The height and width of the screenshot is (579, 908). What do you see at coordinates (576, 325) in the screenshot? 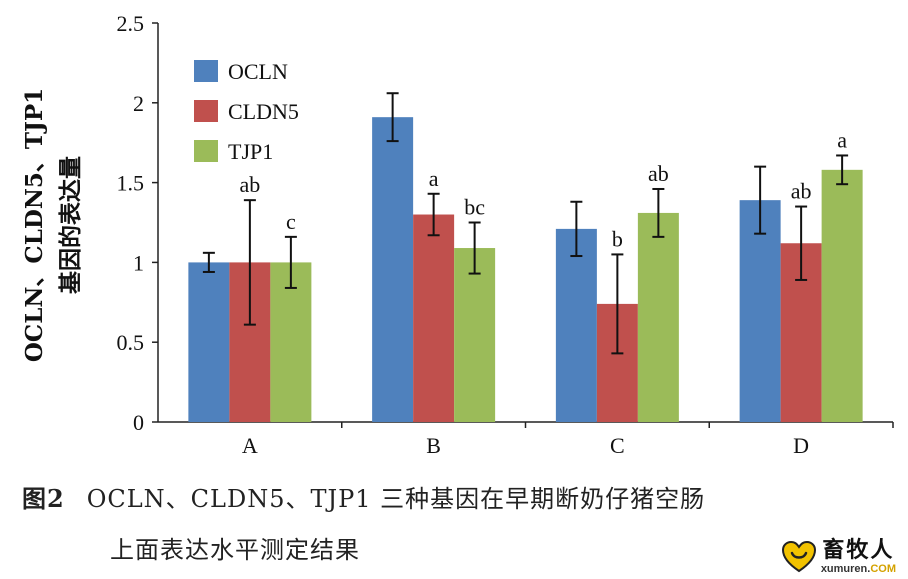
I see `bar-ocln-c` at bounding box center [576, 325].